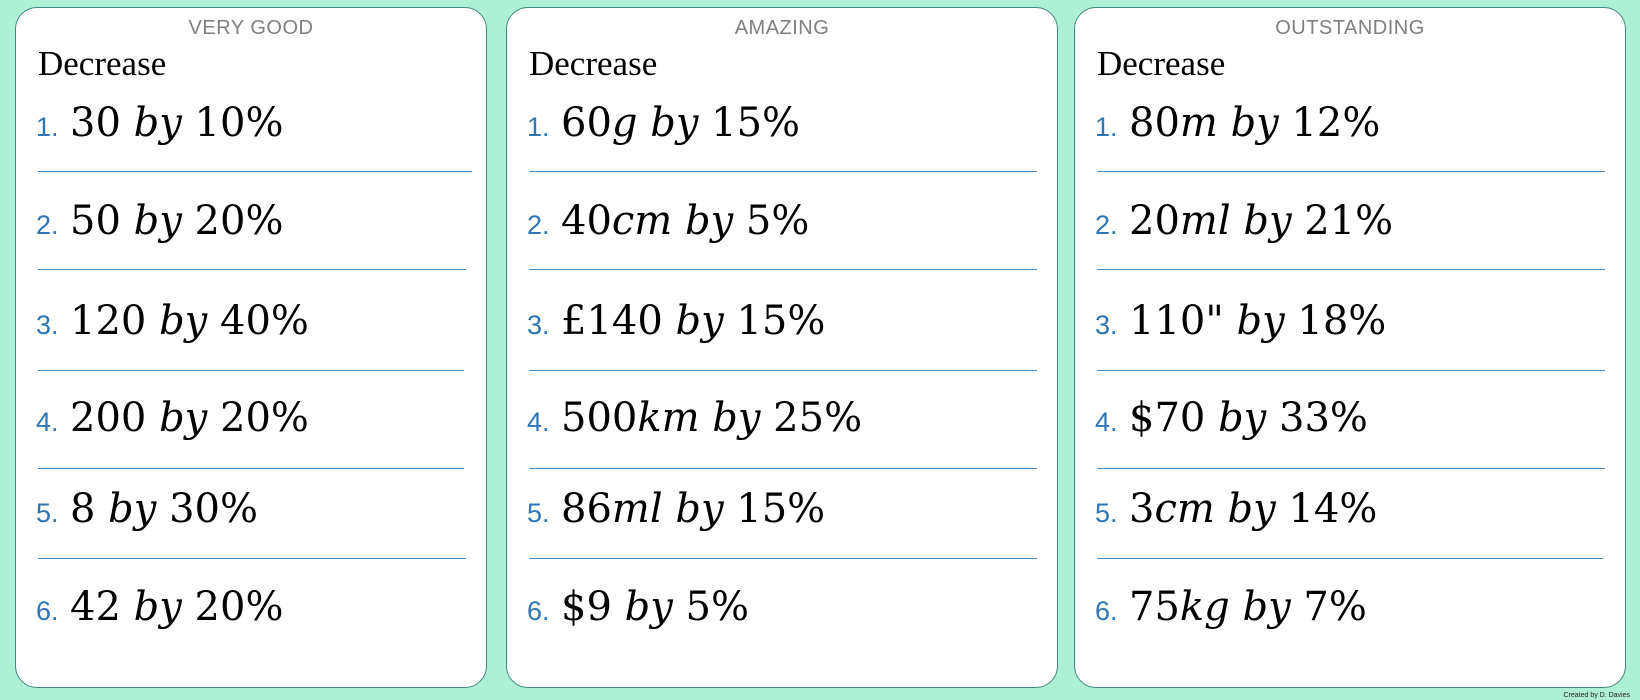 This screenshot has width=1640, height=700. I want to click on question-text: $9 by 5%, so click(655, 607).